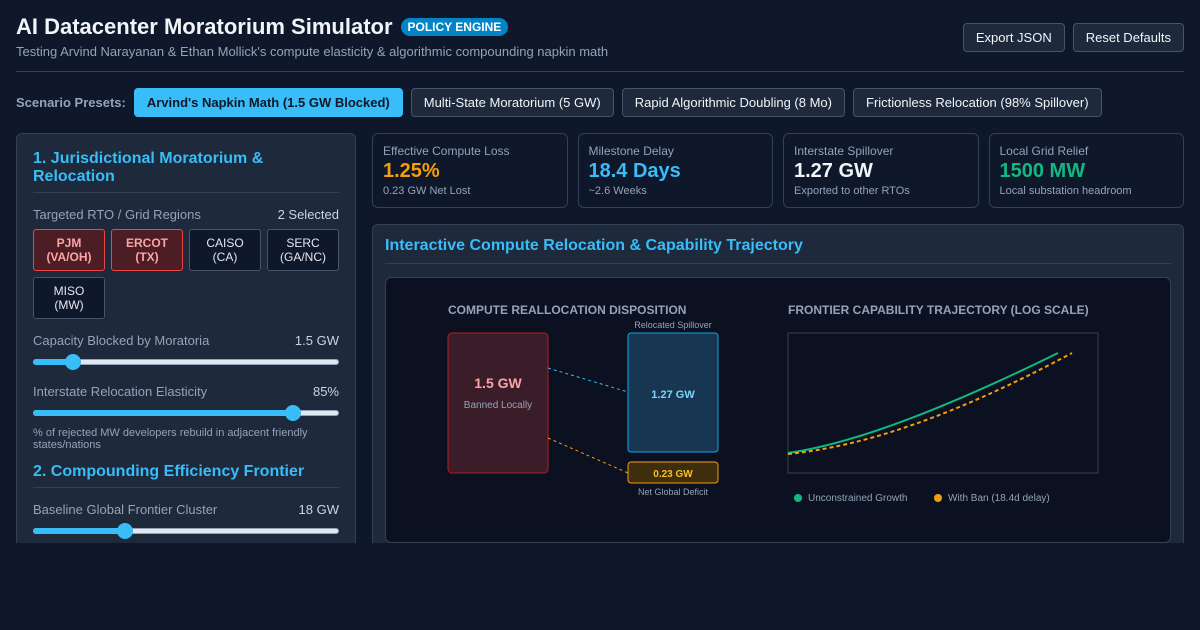 Image resolution: width=1200 pixels, height=630 pixels. What do you see at coordinates (411, 171) in the screenshot?
I see `kpi-value: 1.25%` at bounding box center [411, 171].